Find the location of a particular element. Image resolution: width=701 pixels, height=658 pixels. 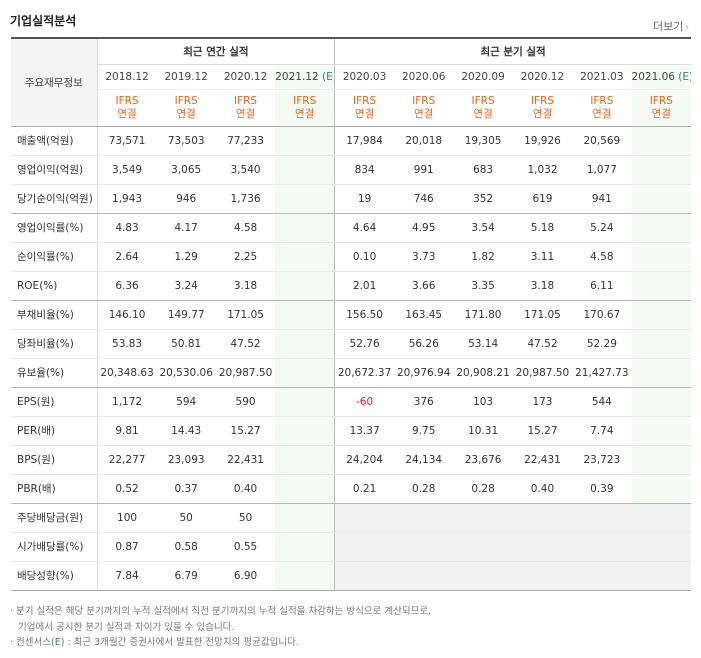

more-link: 더보기 › is located at coordinates (671, 26).